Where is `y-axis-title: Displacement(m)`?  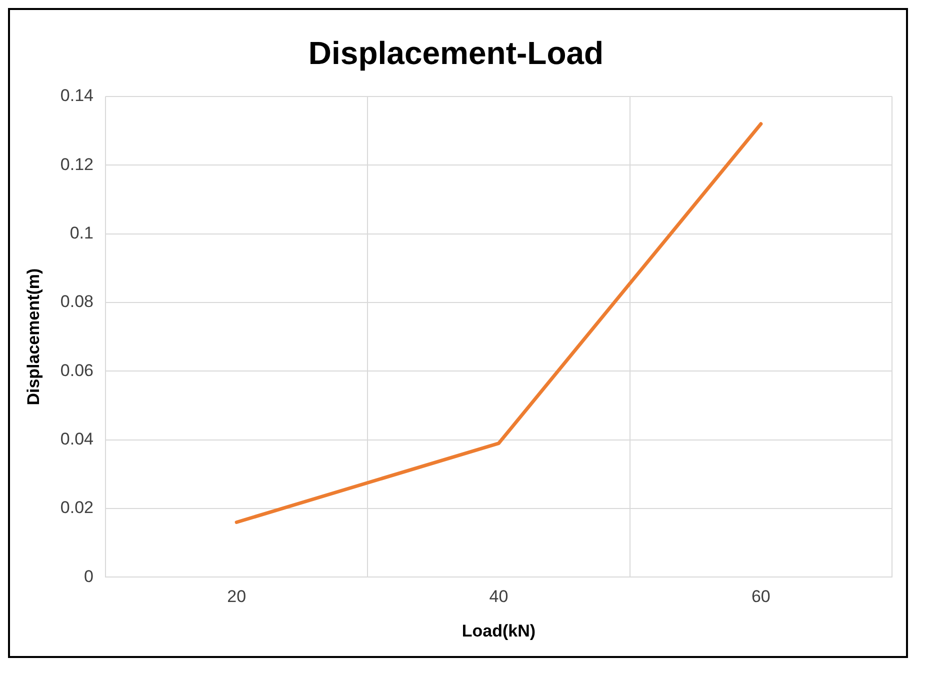 y-axis-title: Displacement(m) is located at coordinates (33, 337).